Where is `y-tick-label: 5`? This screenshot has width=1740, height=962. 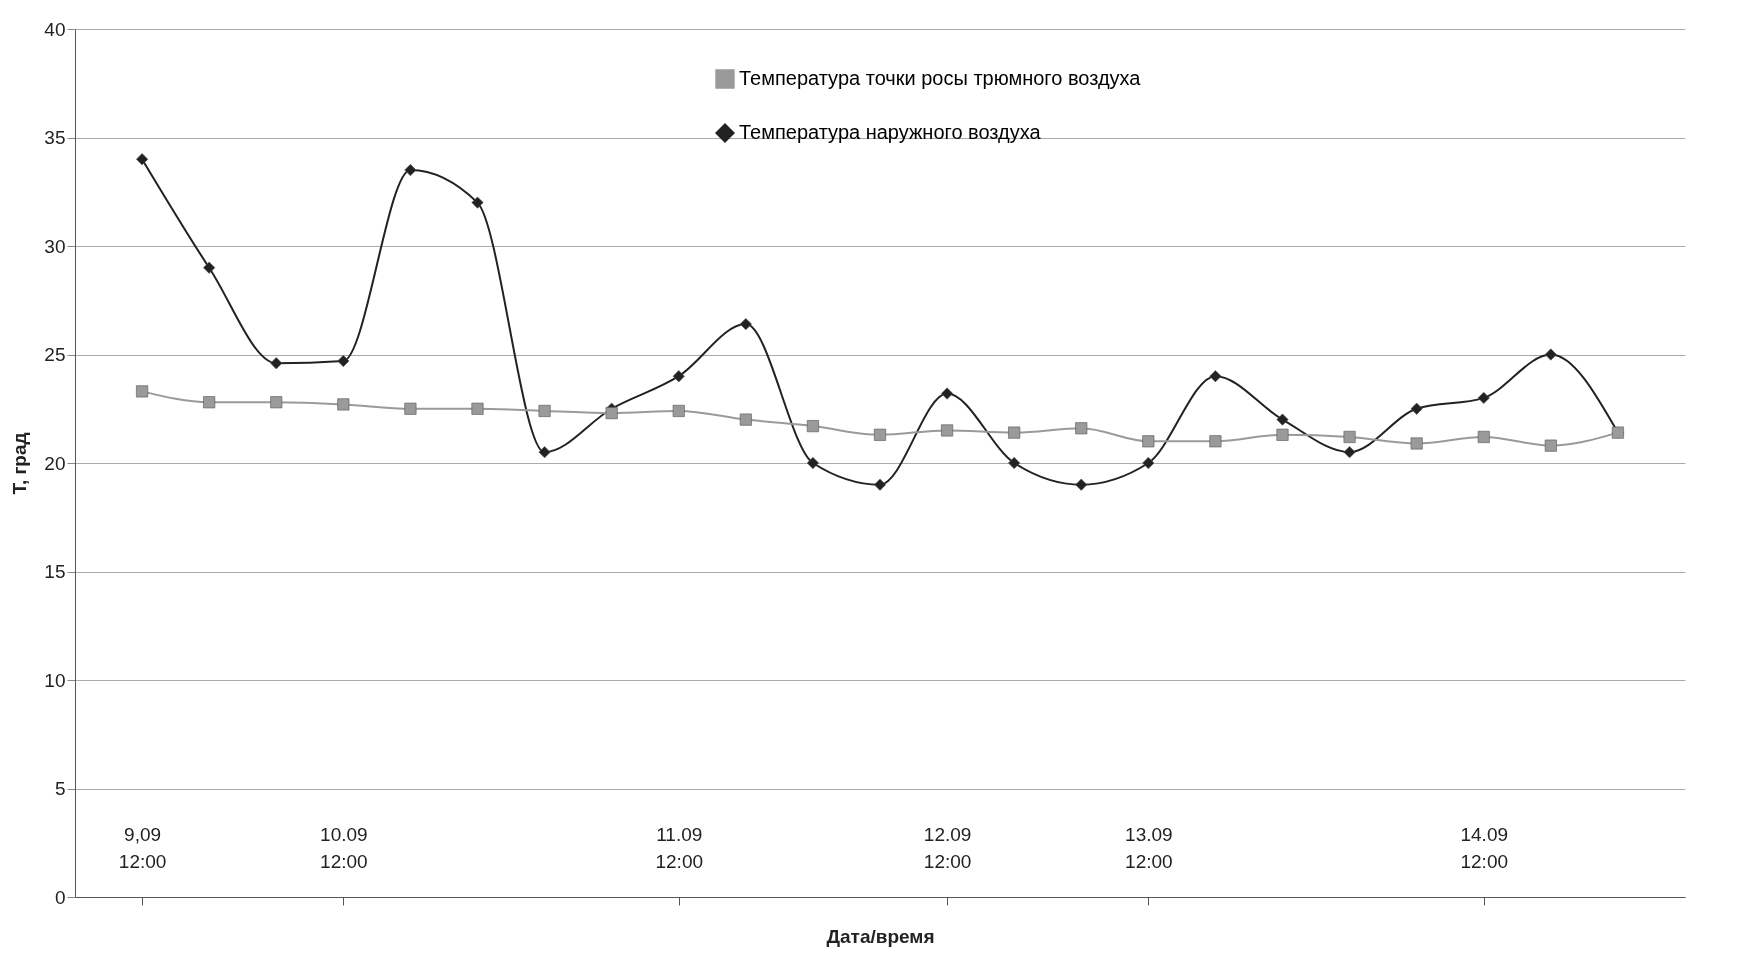
y-tick-label: 5 is located at coordinates (60, 788).